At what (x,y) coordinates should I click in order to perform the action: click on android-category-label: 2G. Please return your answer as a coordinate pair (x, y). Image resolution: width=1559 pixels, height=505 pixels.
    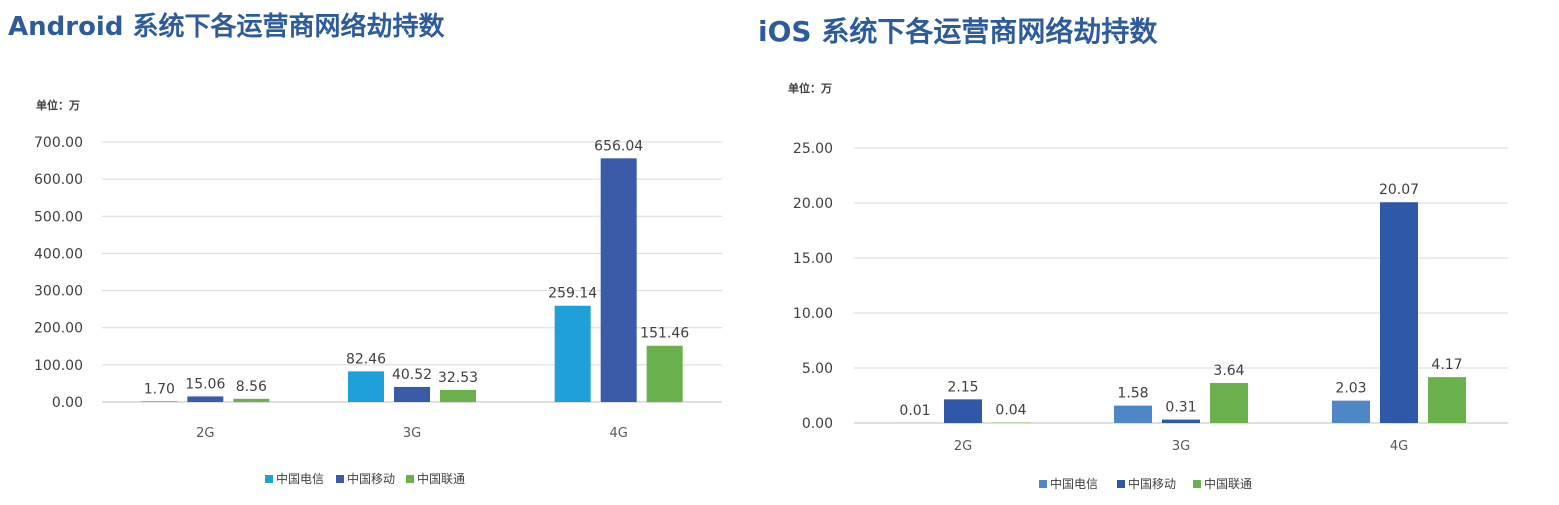
    Looking at the image, I should click on (205, 433).